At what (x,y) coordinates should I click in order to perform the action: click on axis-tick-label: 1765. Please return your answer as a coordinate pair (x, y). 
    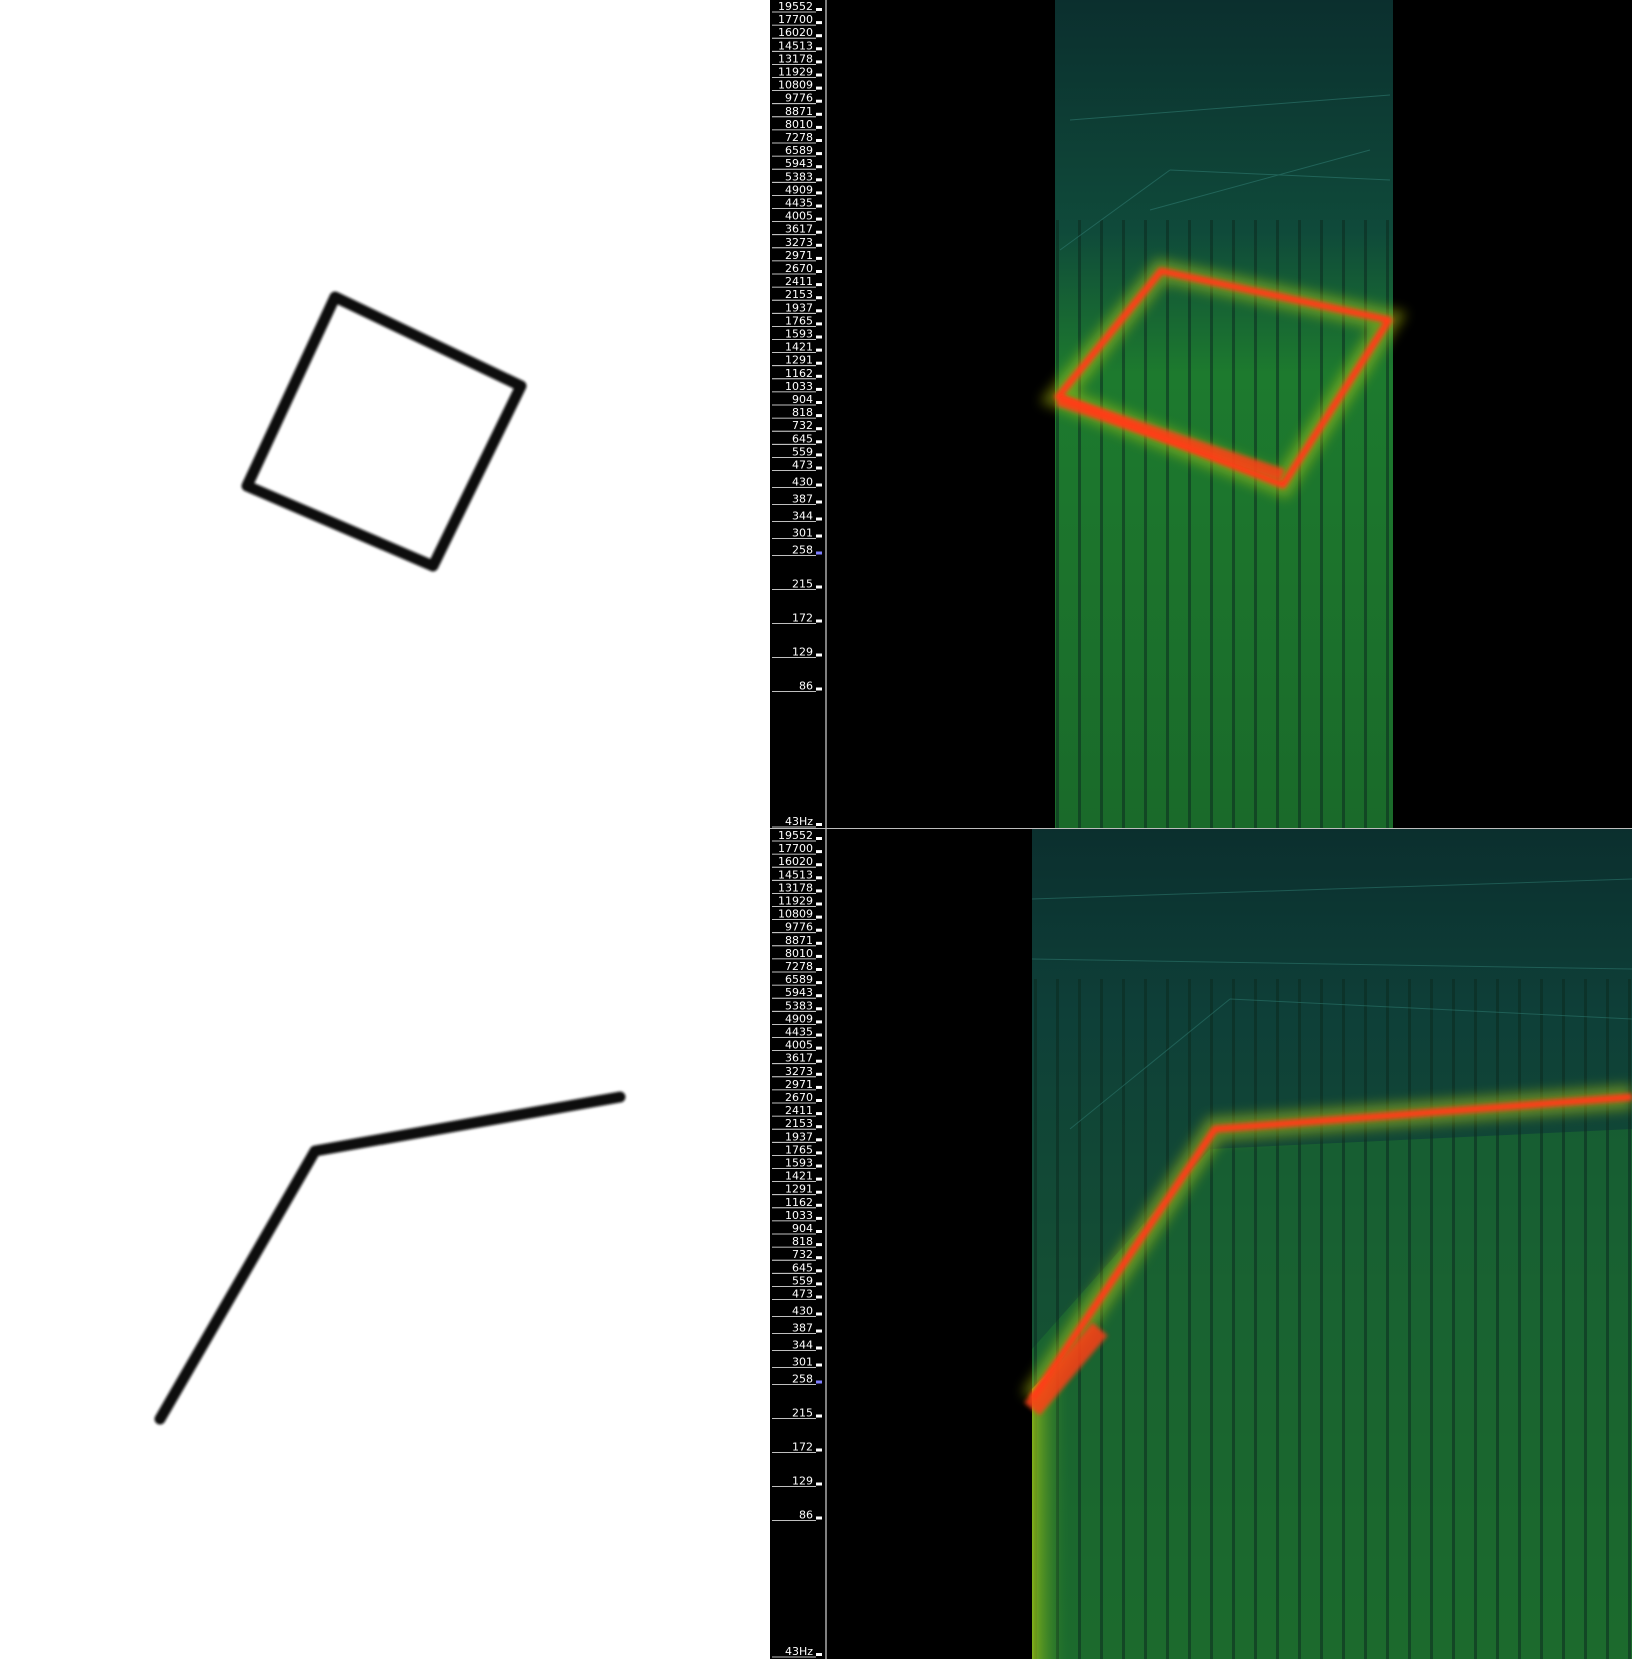
    Looking at the image, I should click on (799, 320).